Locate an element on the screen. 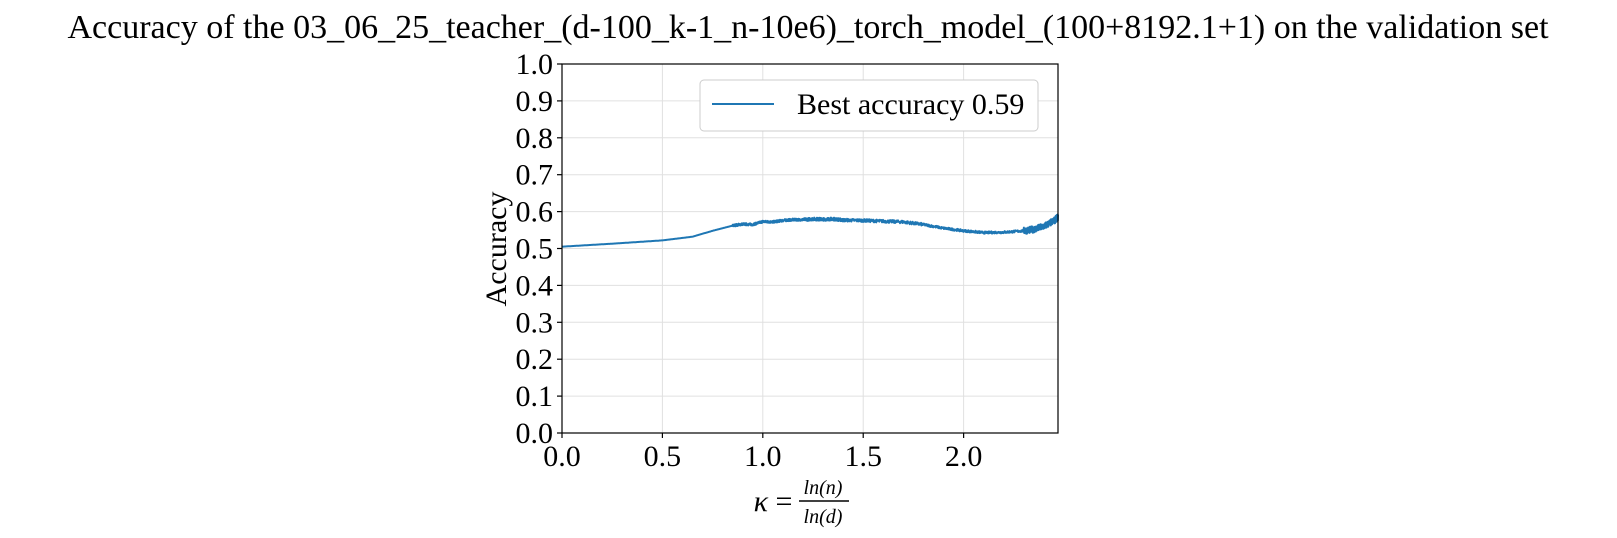  x-axis-label-equals: = is located at coordinates (784, 501).